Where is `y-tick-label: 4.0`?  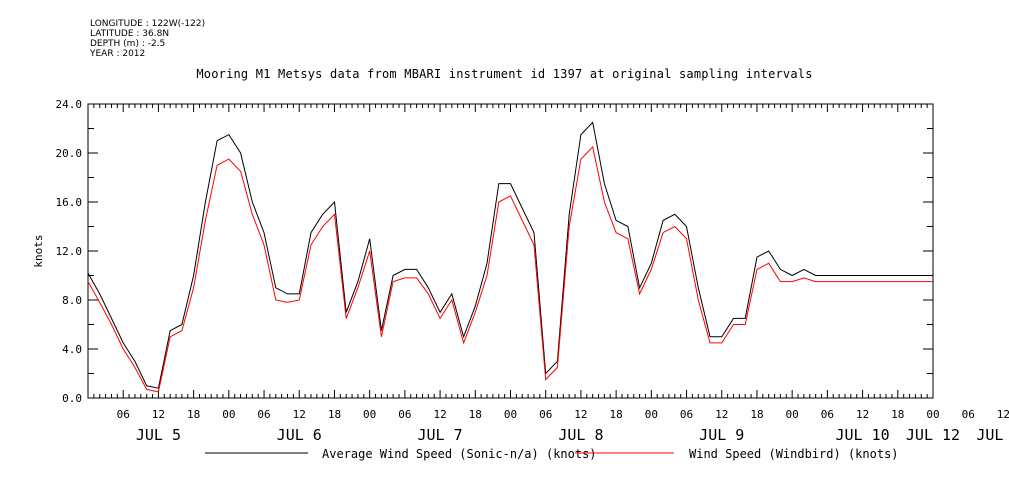 y-tick-label: 4.0 is located at coordinates (72, 349).